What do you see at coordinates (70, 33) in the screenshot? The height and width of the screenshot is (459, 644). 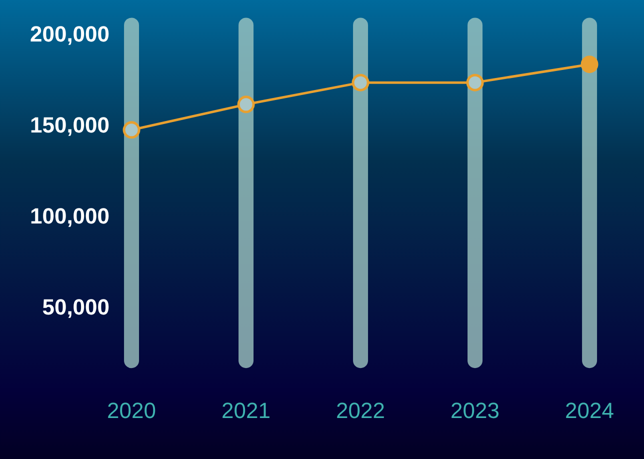 I see `y-tick-label: 200,000` at bounding box center [70, 33].